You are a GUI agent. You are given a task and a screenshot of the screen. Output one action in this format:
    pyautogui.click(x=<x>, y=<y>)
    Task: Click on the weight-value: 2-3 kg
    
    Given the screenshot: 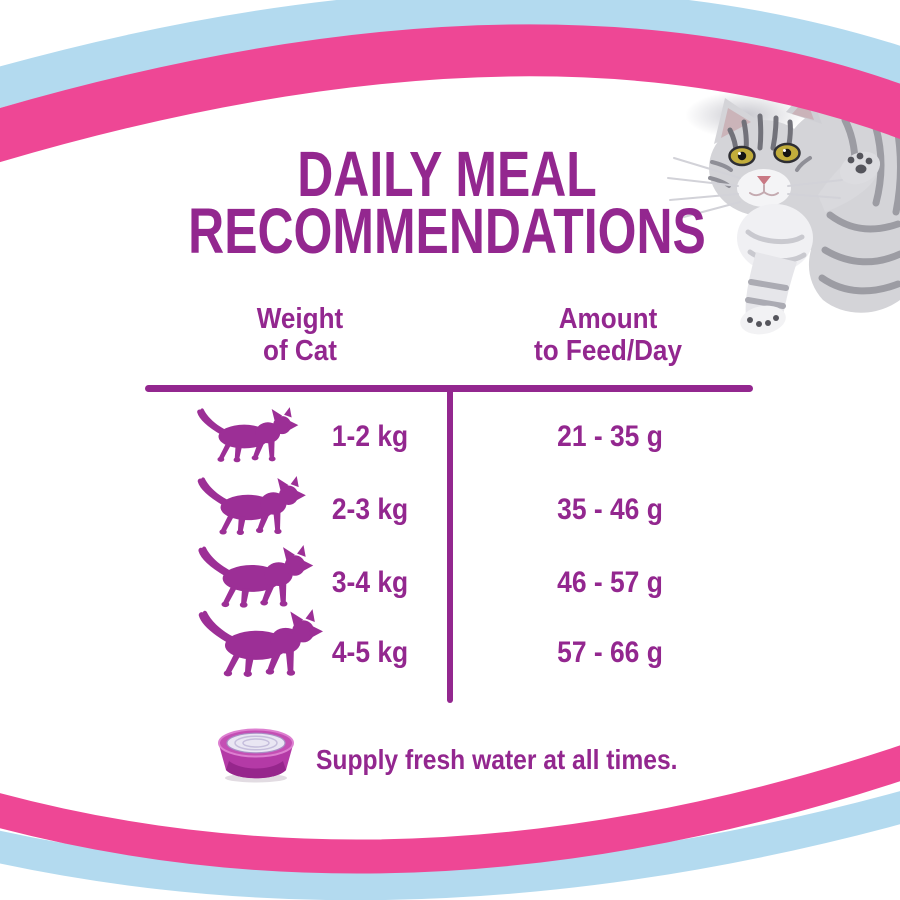 What is the action you would take?
    pyautogui.click(x=370, y=509)
    